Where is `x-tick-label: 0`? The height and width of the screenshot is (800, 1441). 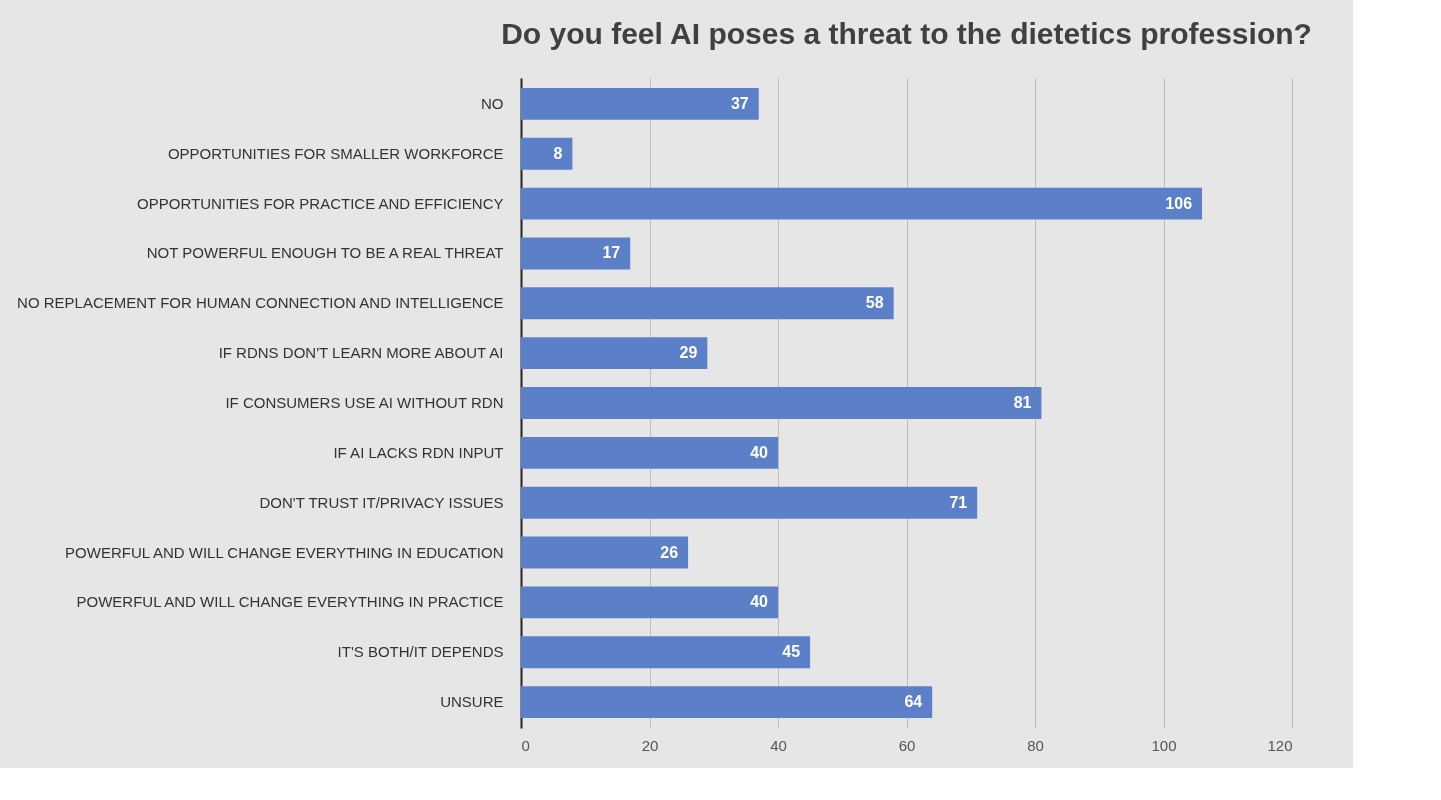
x-tick-label: 0 is located at coordinates (525, 745).